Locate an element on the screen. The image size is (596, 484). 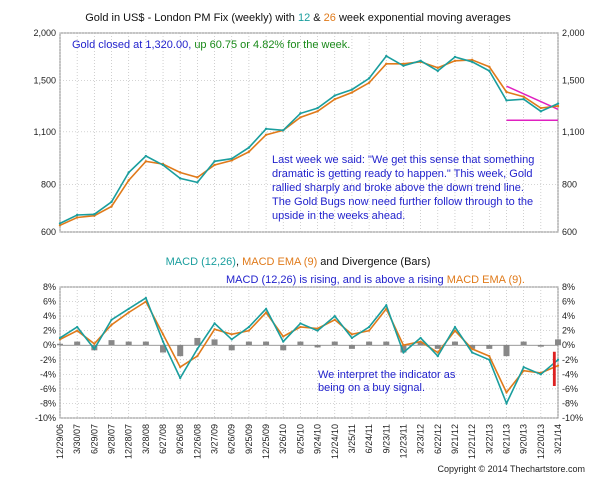
macd-ytick-left: -6% is located at coordinates (48, 389).